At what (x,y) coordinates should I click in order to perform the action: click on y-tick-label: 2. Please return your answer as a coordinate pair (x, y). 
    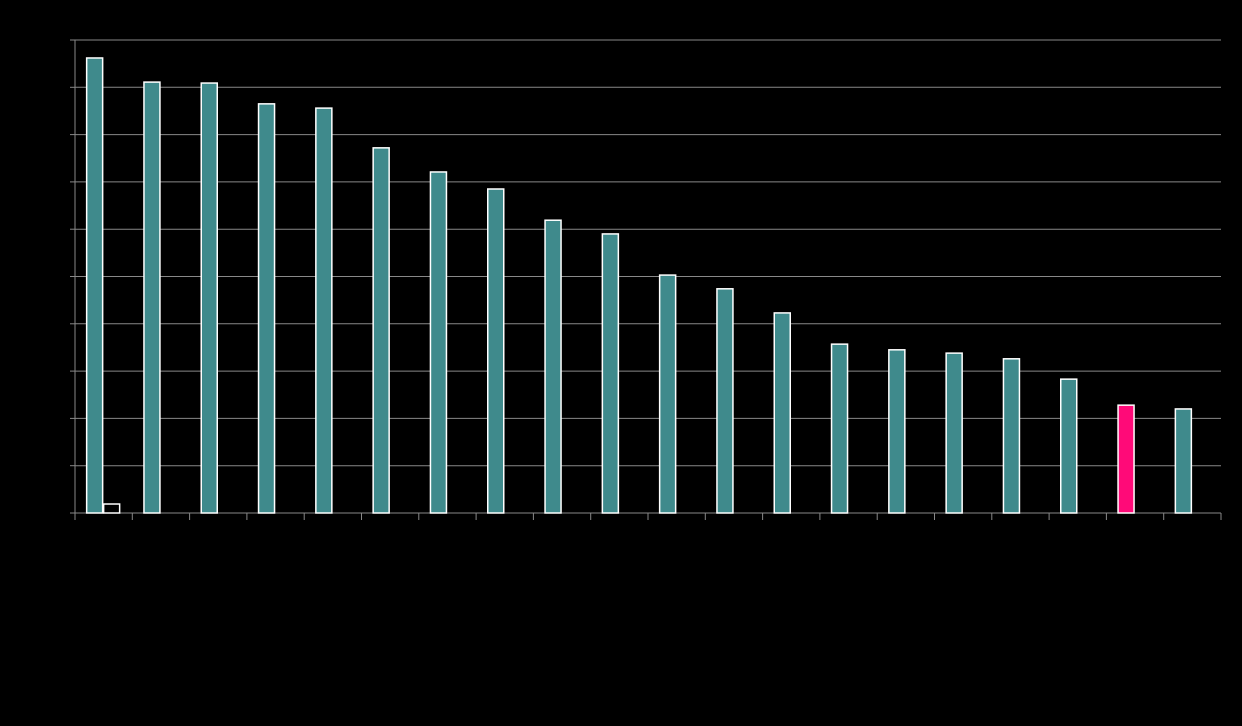
    Looking at the image, I should click on (61, 418).